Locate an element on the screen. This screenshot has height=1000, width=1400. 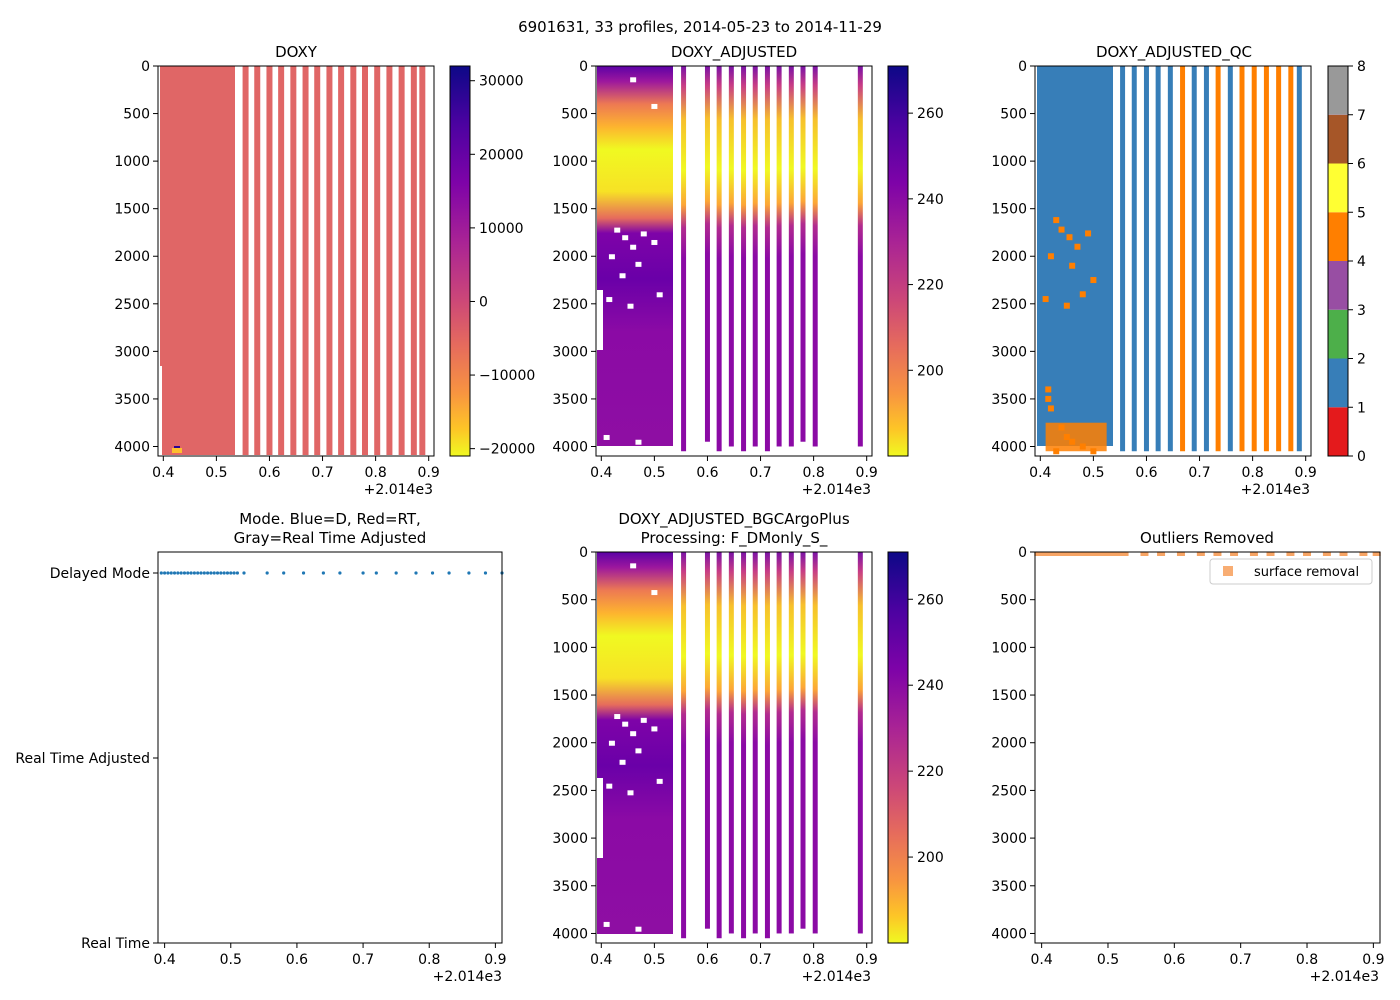
mode-title-line1: Mode. Blue=D, Red=RT, is located at coordinates (330, 519).